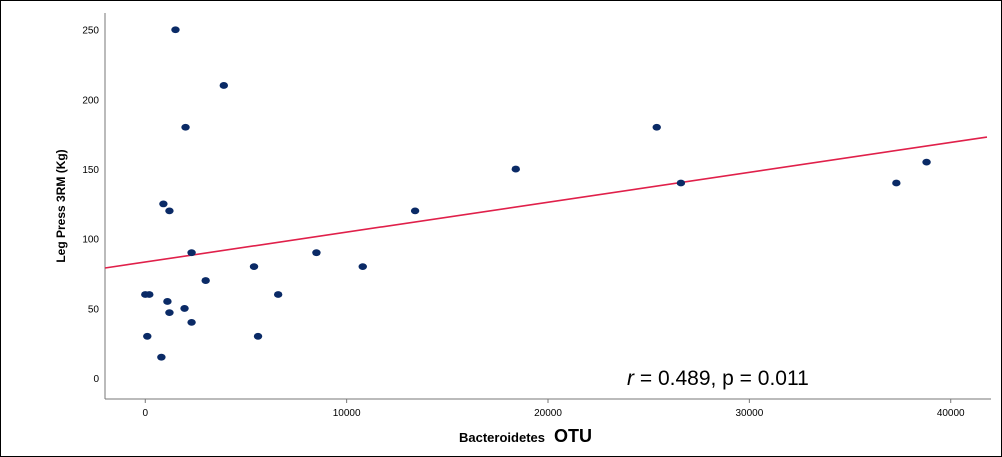 The image size is (1002, 457). Describe the element at coordinates (94, 309) in the screenshot. I see `y-tick-label: 50` at that location.